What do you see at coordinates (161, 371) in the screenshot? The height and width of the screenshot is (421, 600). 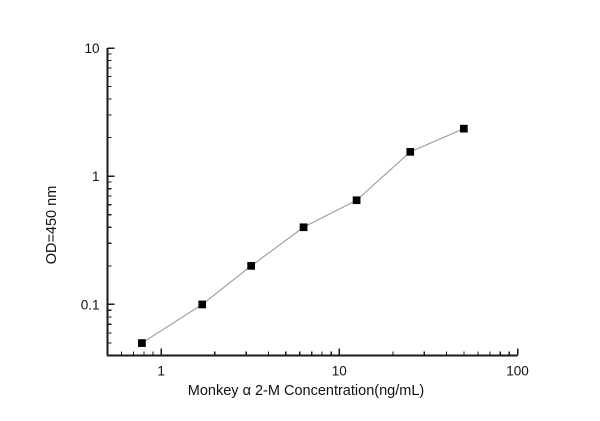 I see `x-tick-label: 1` at bounding box center [161, 371].